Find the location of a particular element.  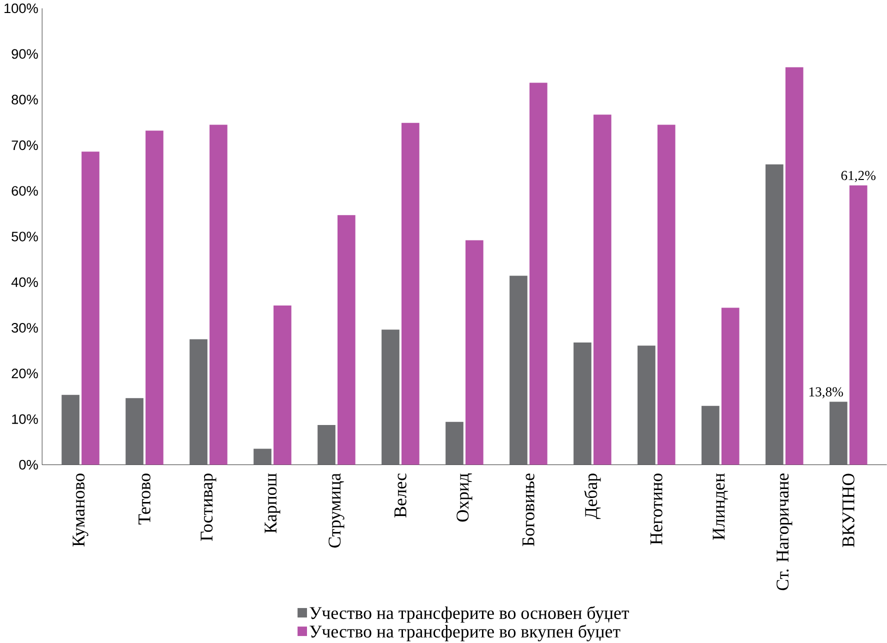

y-tick-label: 50% is located at coordinates (25, 237).